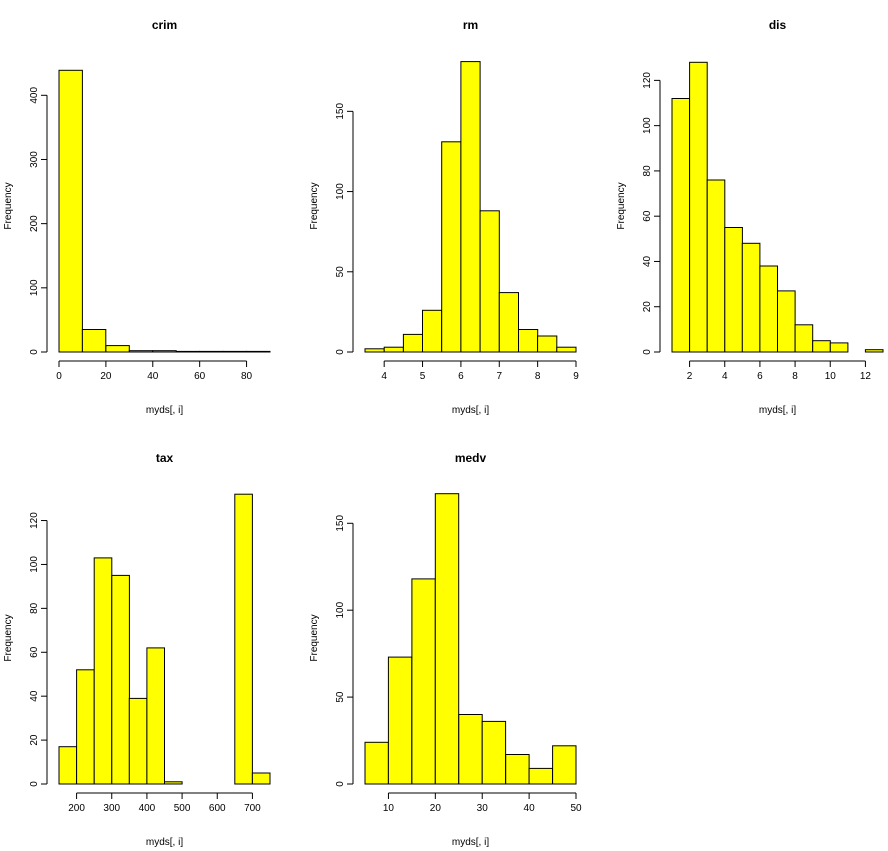  I want to click on x-tick-label: 300, so click(111, 808).